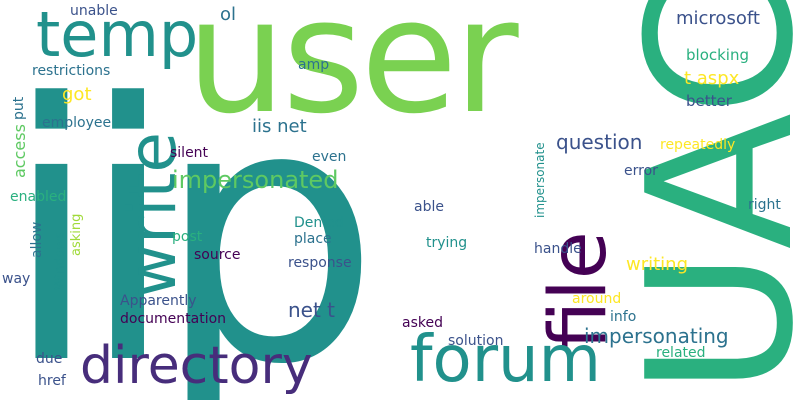 The height and width of the screenshot is (400, 800). I want to click on word-href: href, so click(52, 381).